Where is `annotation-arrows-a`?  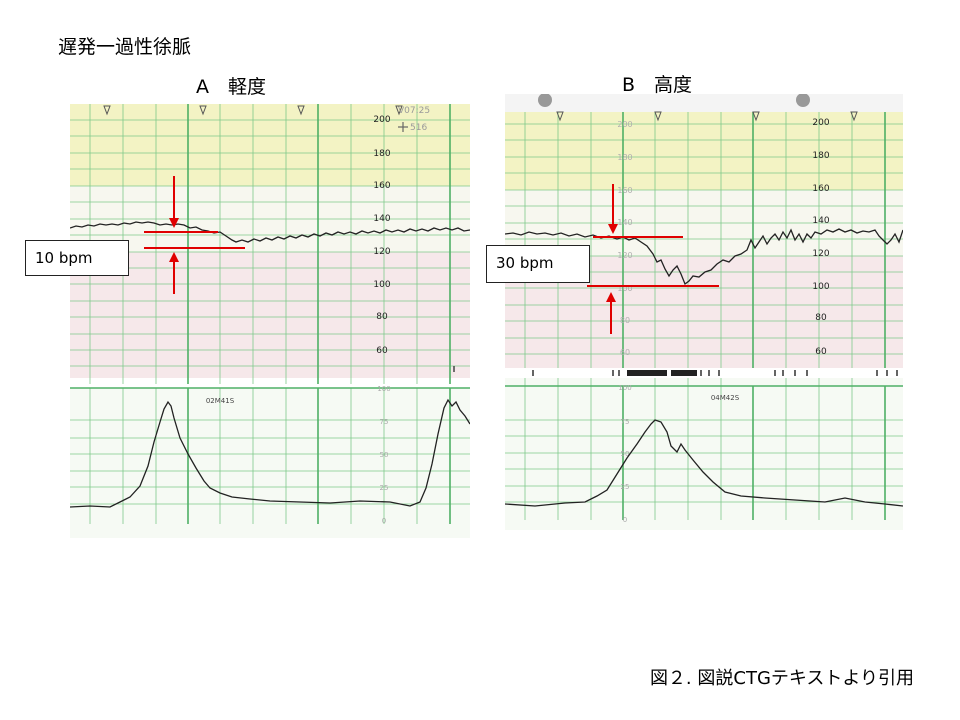 annotation-arrows-a is located at coordinates (194, 235).